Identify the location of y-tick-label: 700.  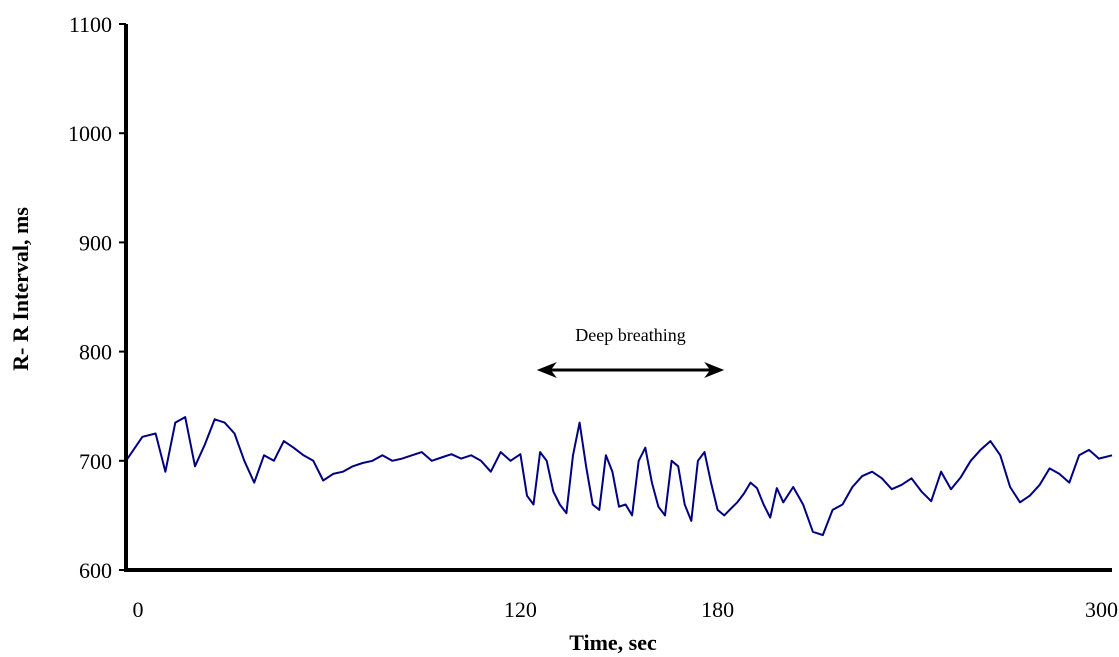
(95, 461).